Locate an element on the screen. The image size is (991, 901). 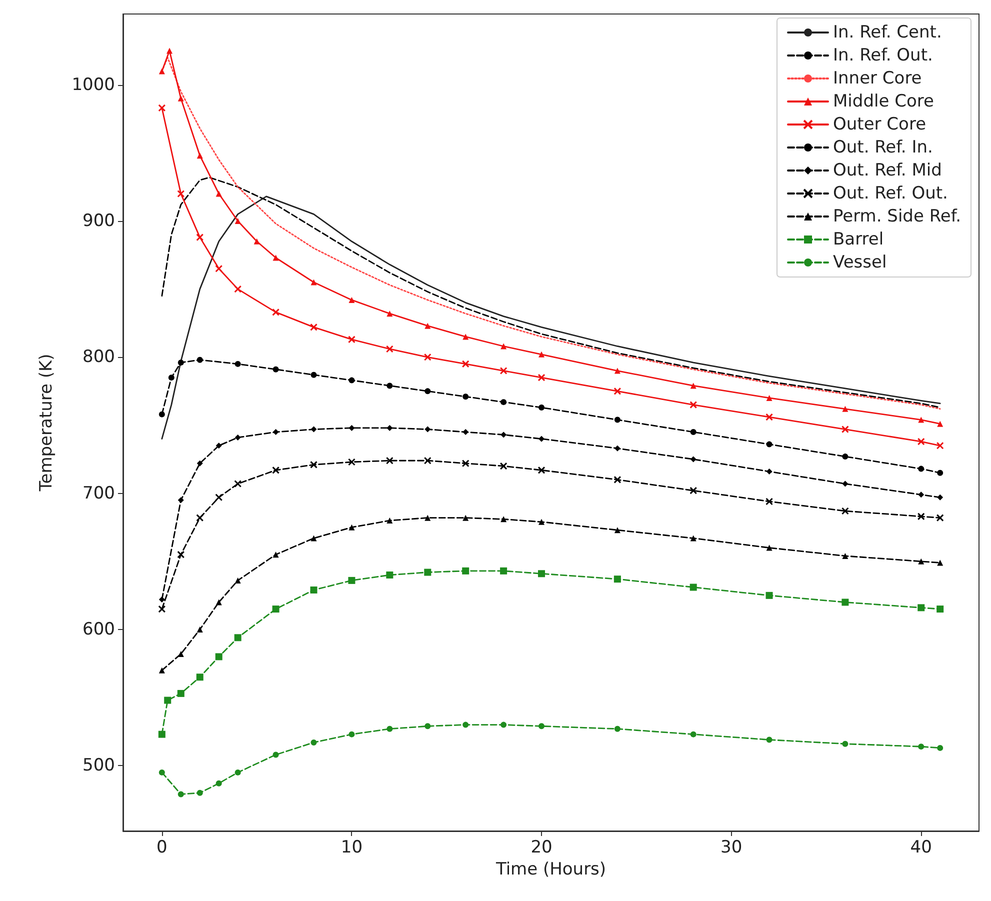
legend-label: Perm. Side Ref. is located at coordinates (897, 216).